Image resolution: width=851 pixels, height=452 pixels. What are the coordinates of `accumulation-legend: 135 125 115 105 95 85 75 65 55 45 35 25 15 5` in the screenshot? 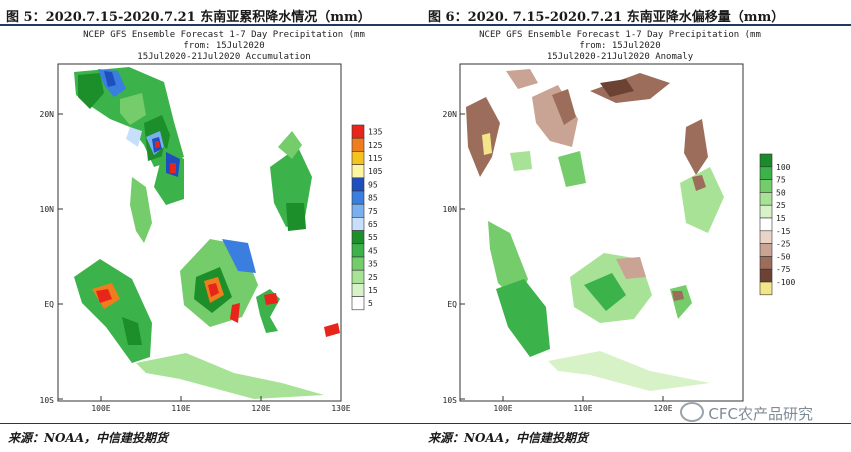 It's located at (367, 217).